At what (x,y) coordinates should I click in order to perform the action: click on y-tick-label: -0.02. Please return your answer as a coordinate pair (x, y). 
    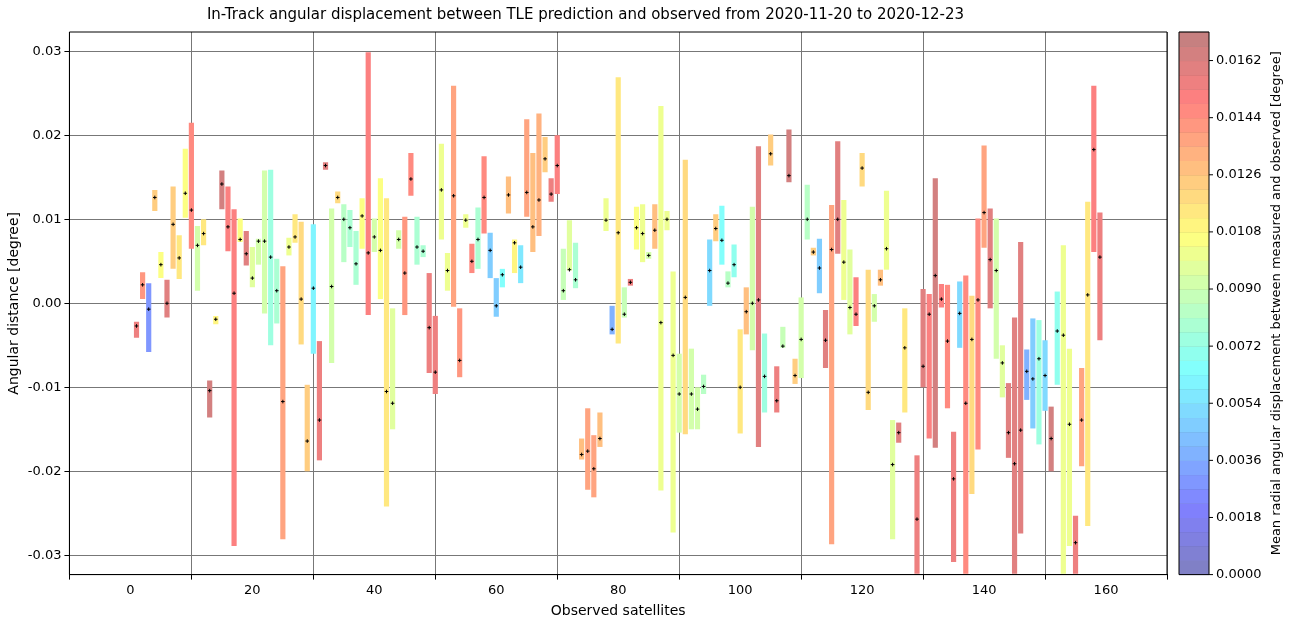
    Looking at the image, I should click on (44, 470).